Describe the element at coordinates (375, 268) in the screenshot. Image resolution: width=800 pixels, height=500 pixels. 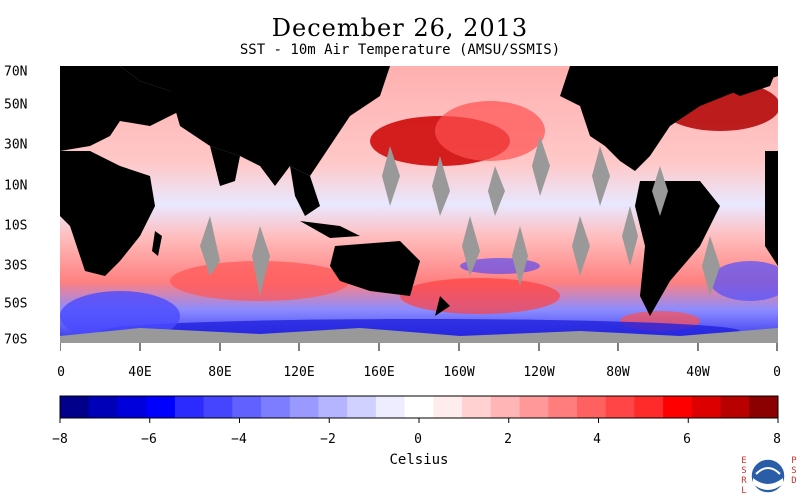
I see `australia-land` at that location.